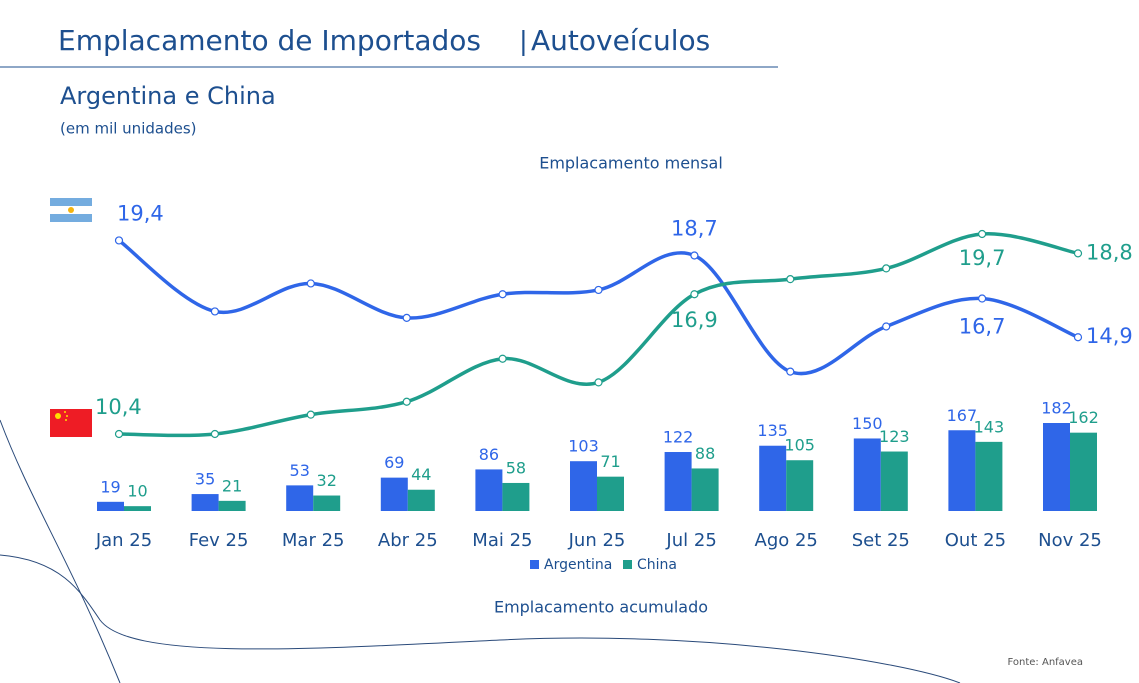  Describe the element at coordinates (989, 426) in the screenshot. I see `data-label: 143` at that location.